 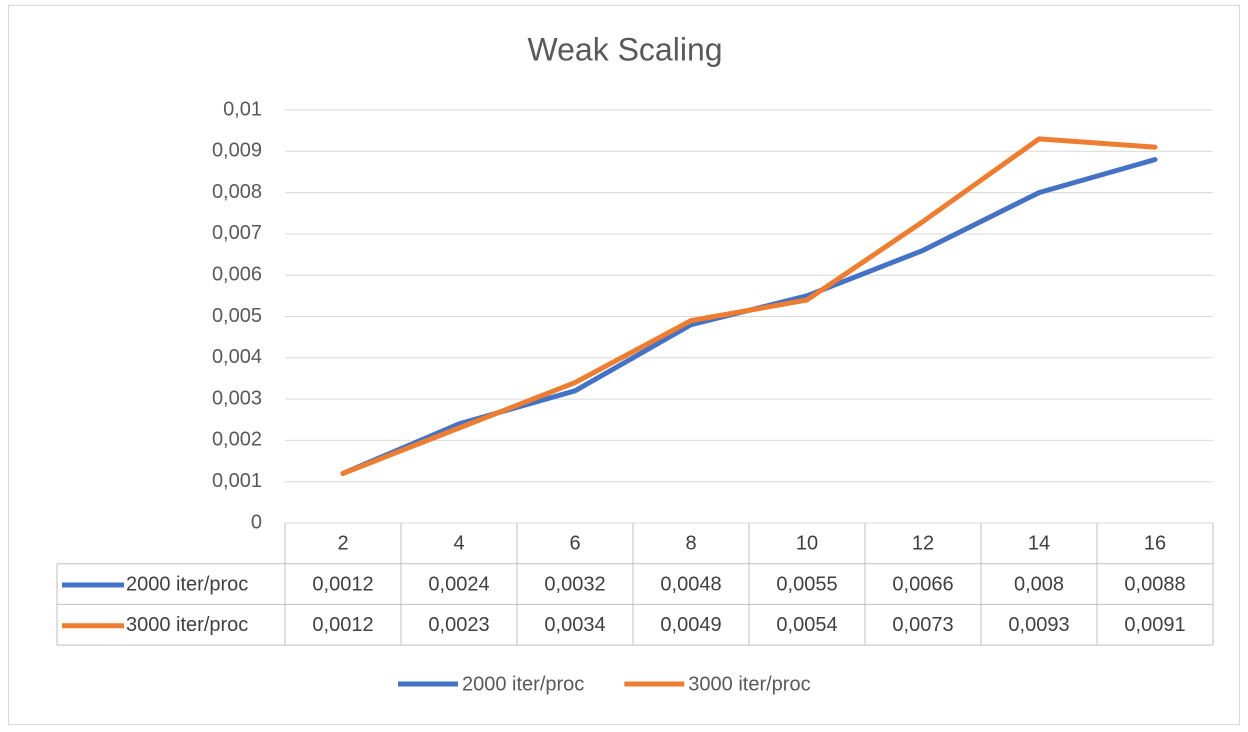 What do you see at coordinates (187, 625) in the screenshot?
I see `table-row-label: 3000 iter/proc` at bounding box center [187, 625].